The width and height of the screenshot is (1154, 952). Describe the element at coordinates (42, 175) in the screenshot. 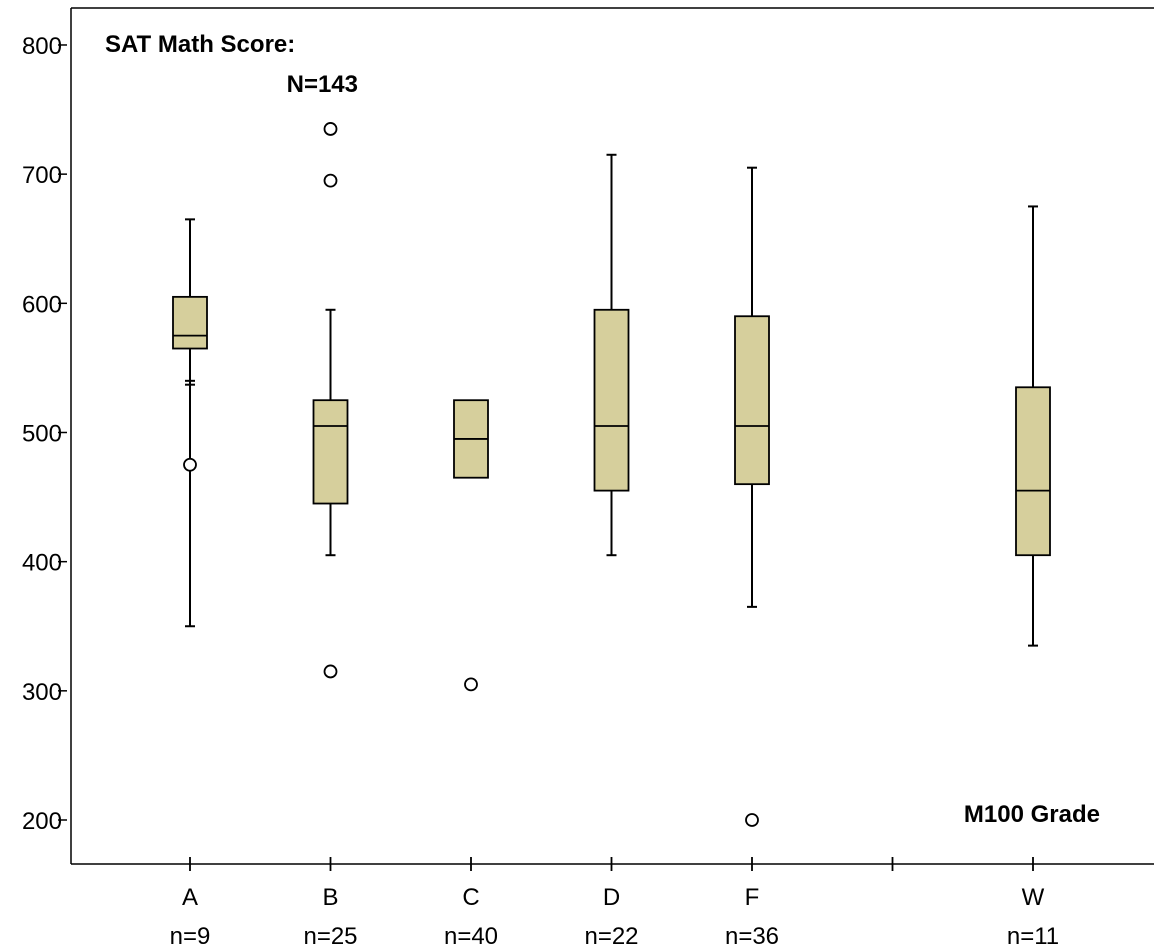

I see `y-tick-label: 700` at that location.